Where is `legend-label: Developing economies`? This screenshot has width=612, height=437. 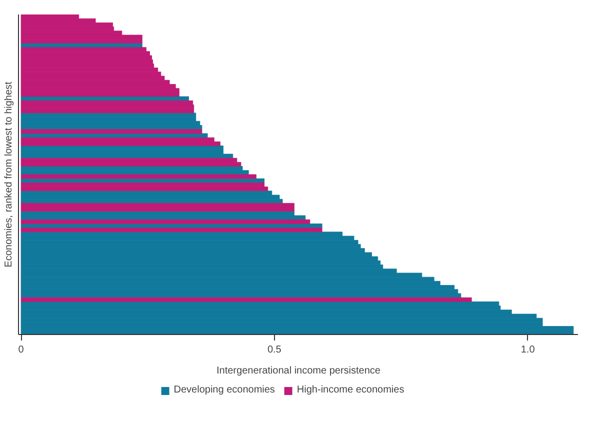
legend-label: Developing economies is located at coordinates (224, 390).